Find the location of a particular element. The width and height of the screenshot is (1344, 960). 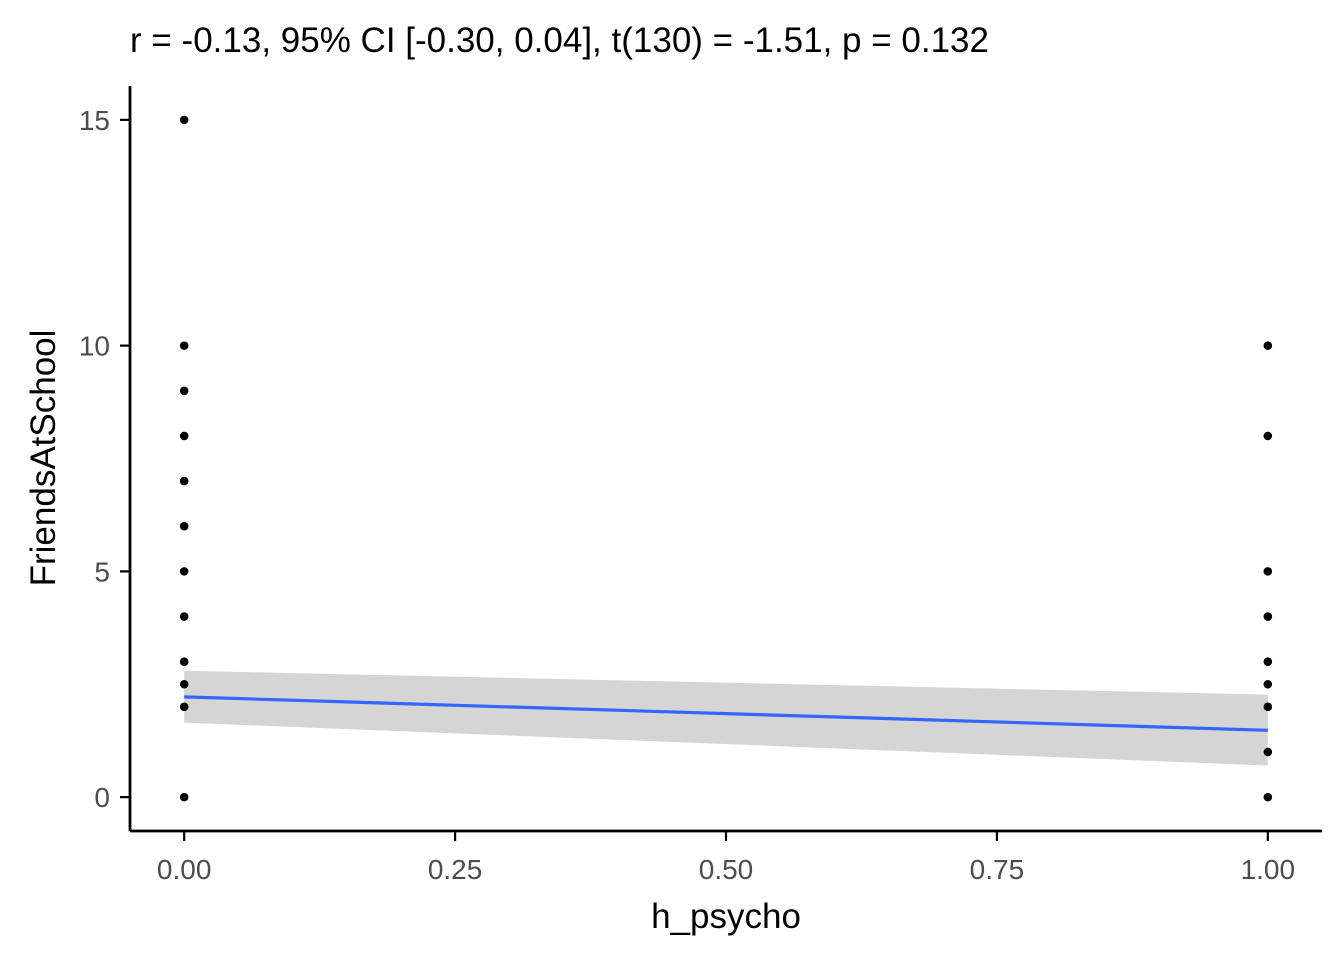

y-tick-label: 5 is located at coordinates (102, 571).